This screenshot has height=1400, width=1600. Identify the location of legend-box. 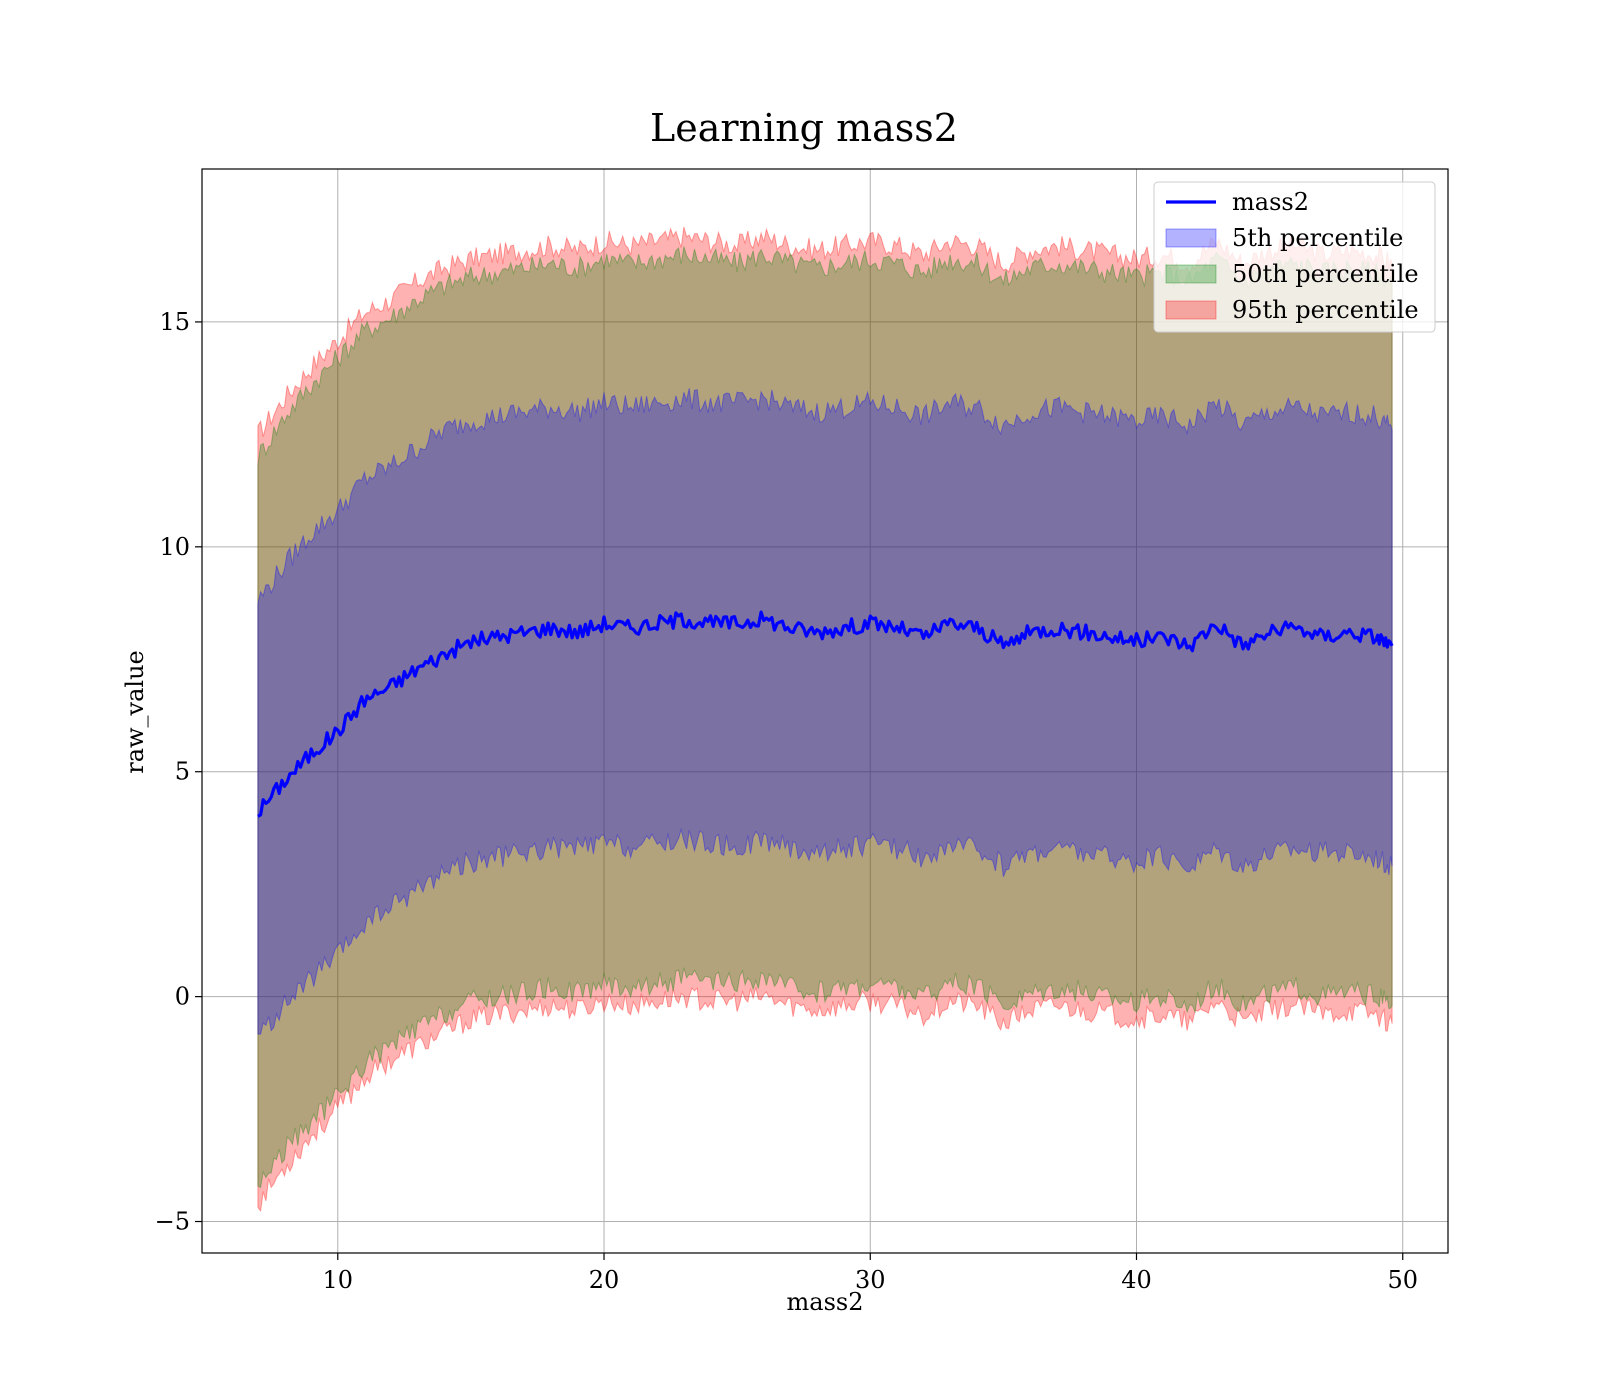
(1294, 257).